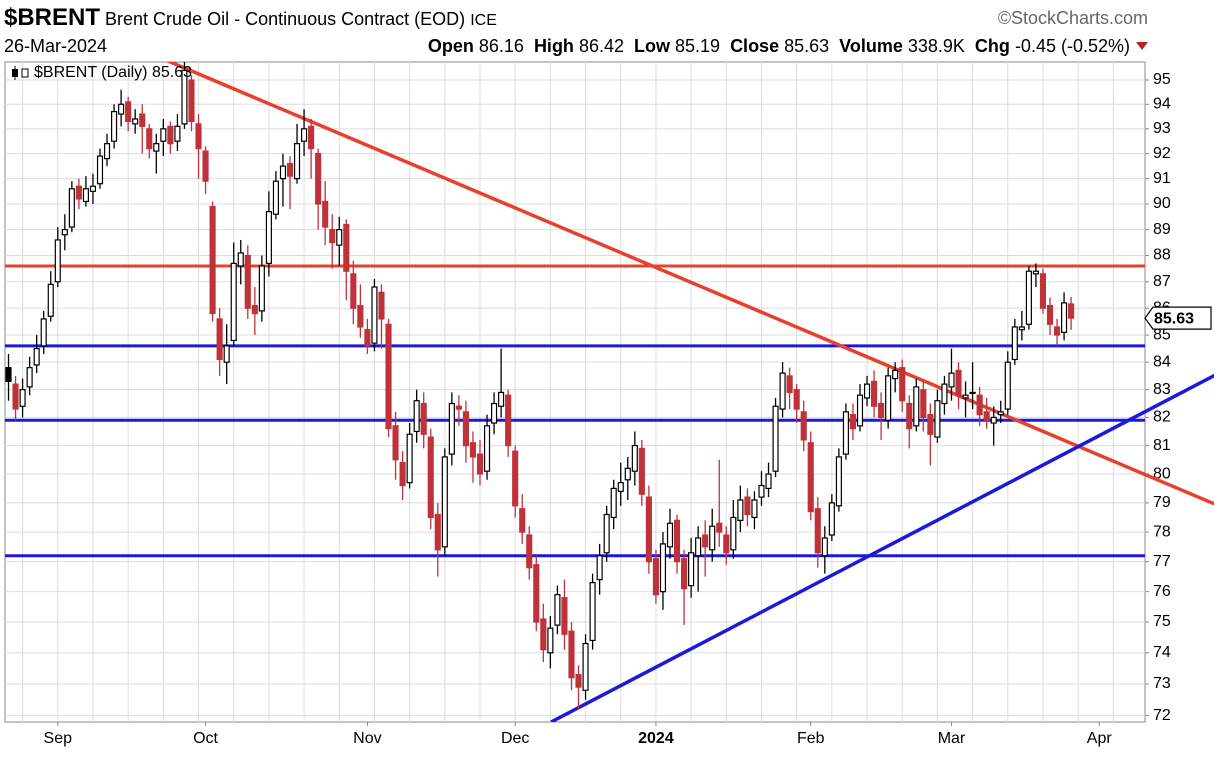 This screenshot has width=1214, height=758. I want to click on y-tick-label: 95, so click(1162, 79).